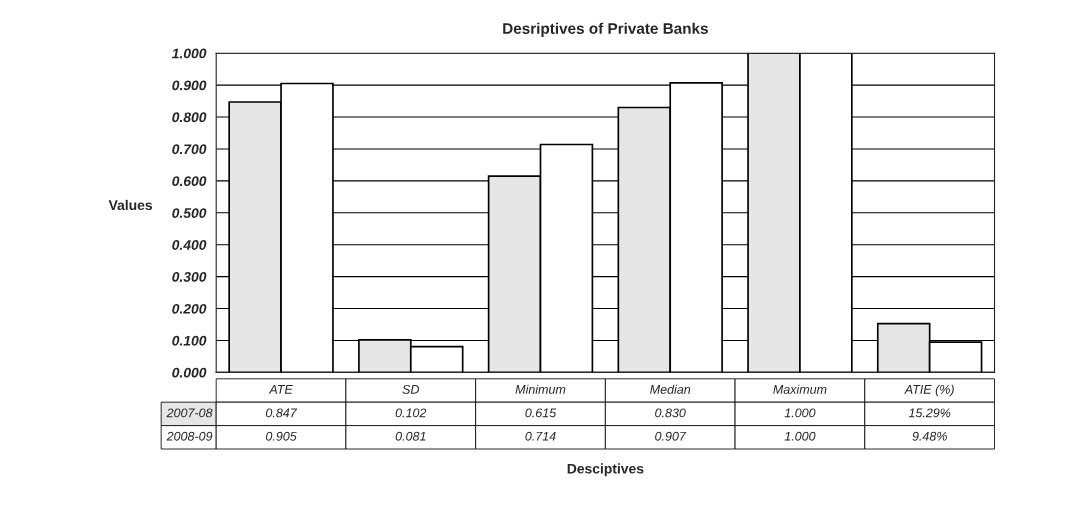  I want to click on y-tick-label: 0.300, so click(189, 276).